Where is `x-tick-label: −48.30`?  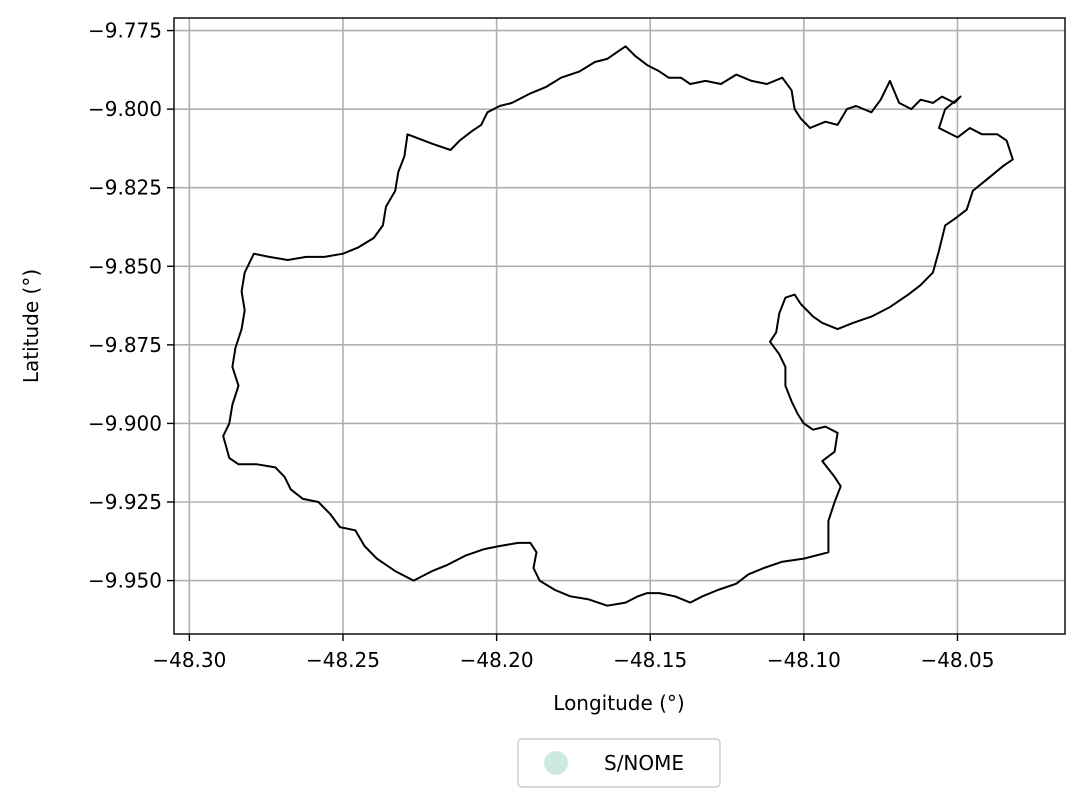
x-tick-label: −48.30 is located at coordinates (189, 660).